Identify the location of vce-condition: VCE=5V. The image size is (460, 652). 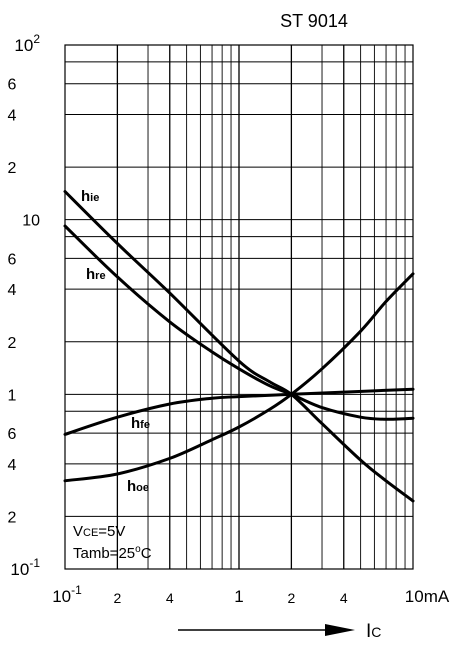
(99, 531).